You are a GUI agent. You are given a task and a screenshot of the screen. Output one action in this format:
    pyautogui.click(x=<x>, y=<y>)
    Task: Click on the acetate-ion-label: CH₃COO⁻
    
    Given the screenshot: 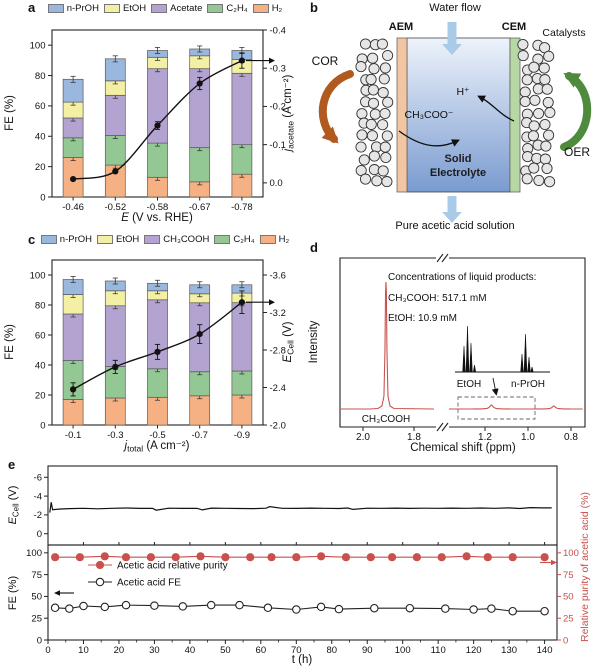 What is the action you would take?
    pyautogui.click(x=429, y=115)
    